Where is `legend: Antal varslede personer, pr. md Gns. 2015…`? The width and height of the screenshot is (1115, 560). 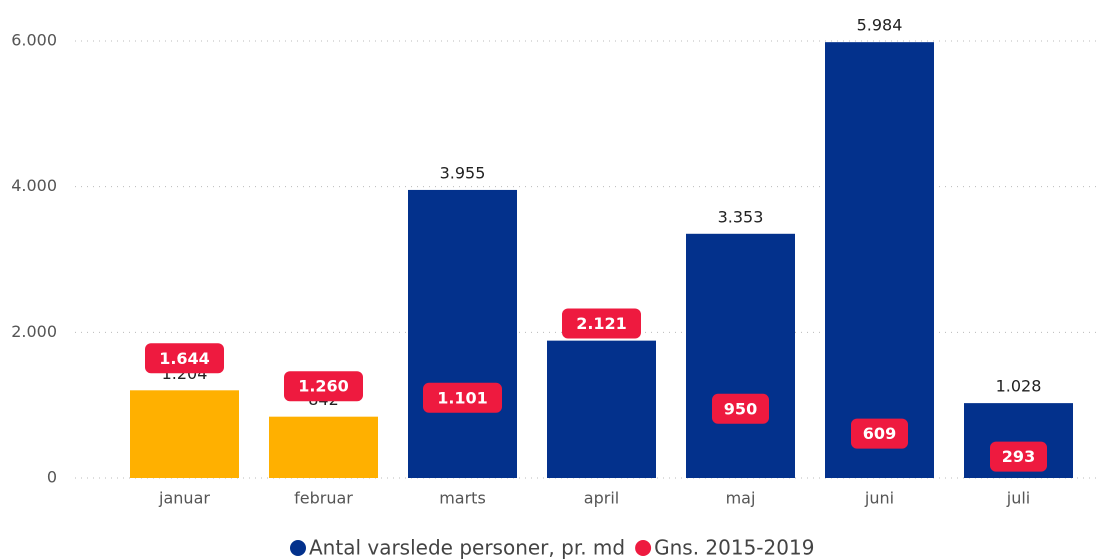
legend: Antal varslede personer, pr. md Gns. 2015… is located at coordinates (552, 548).